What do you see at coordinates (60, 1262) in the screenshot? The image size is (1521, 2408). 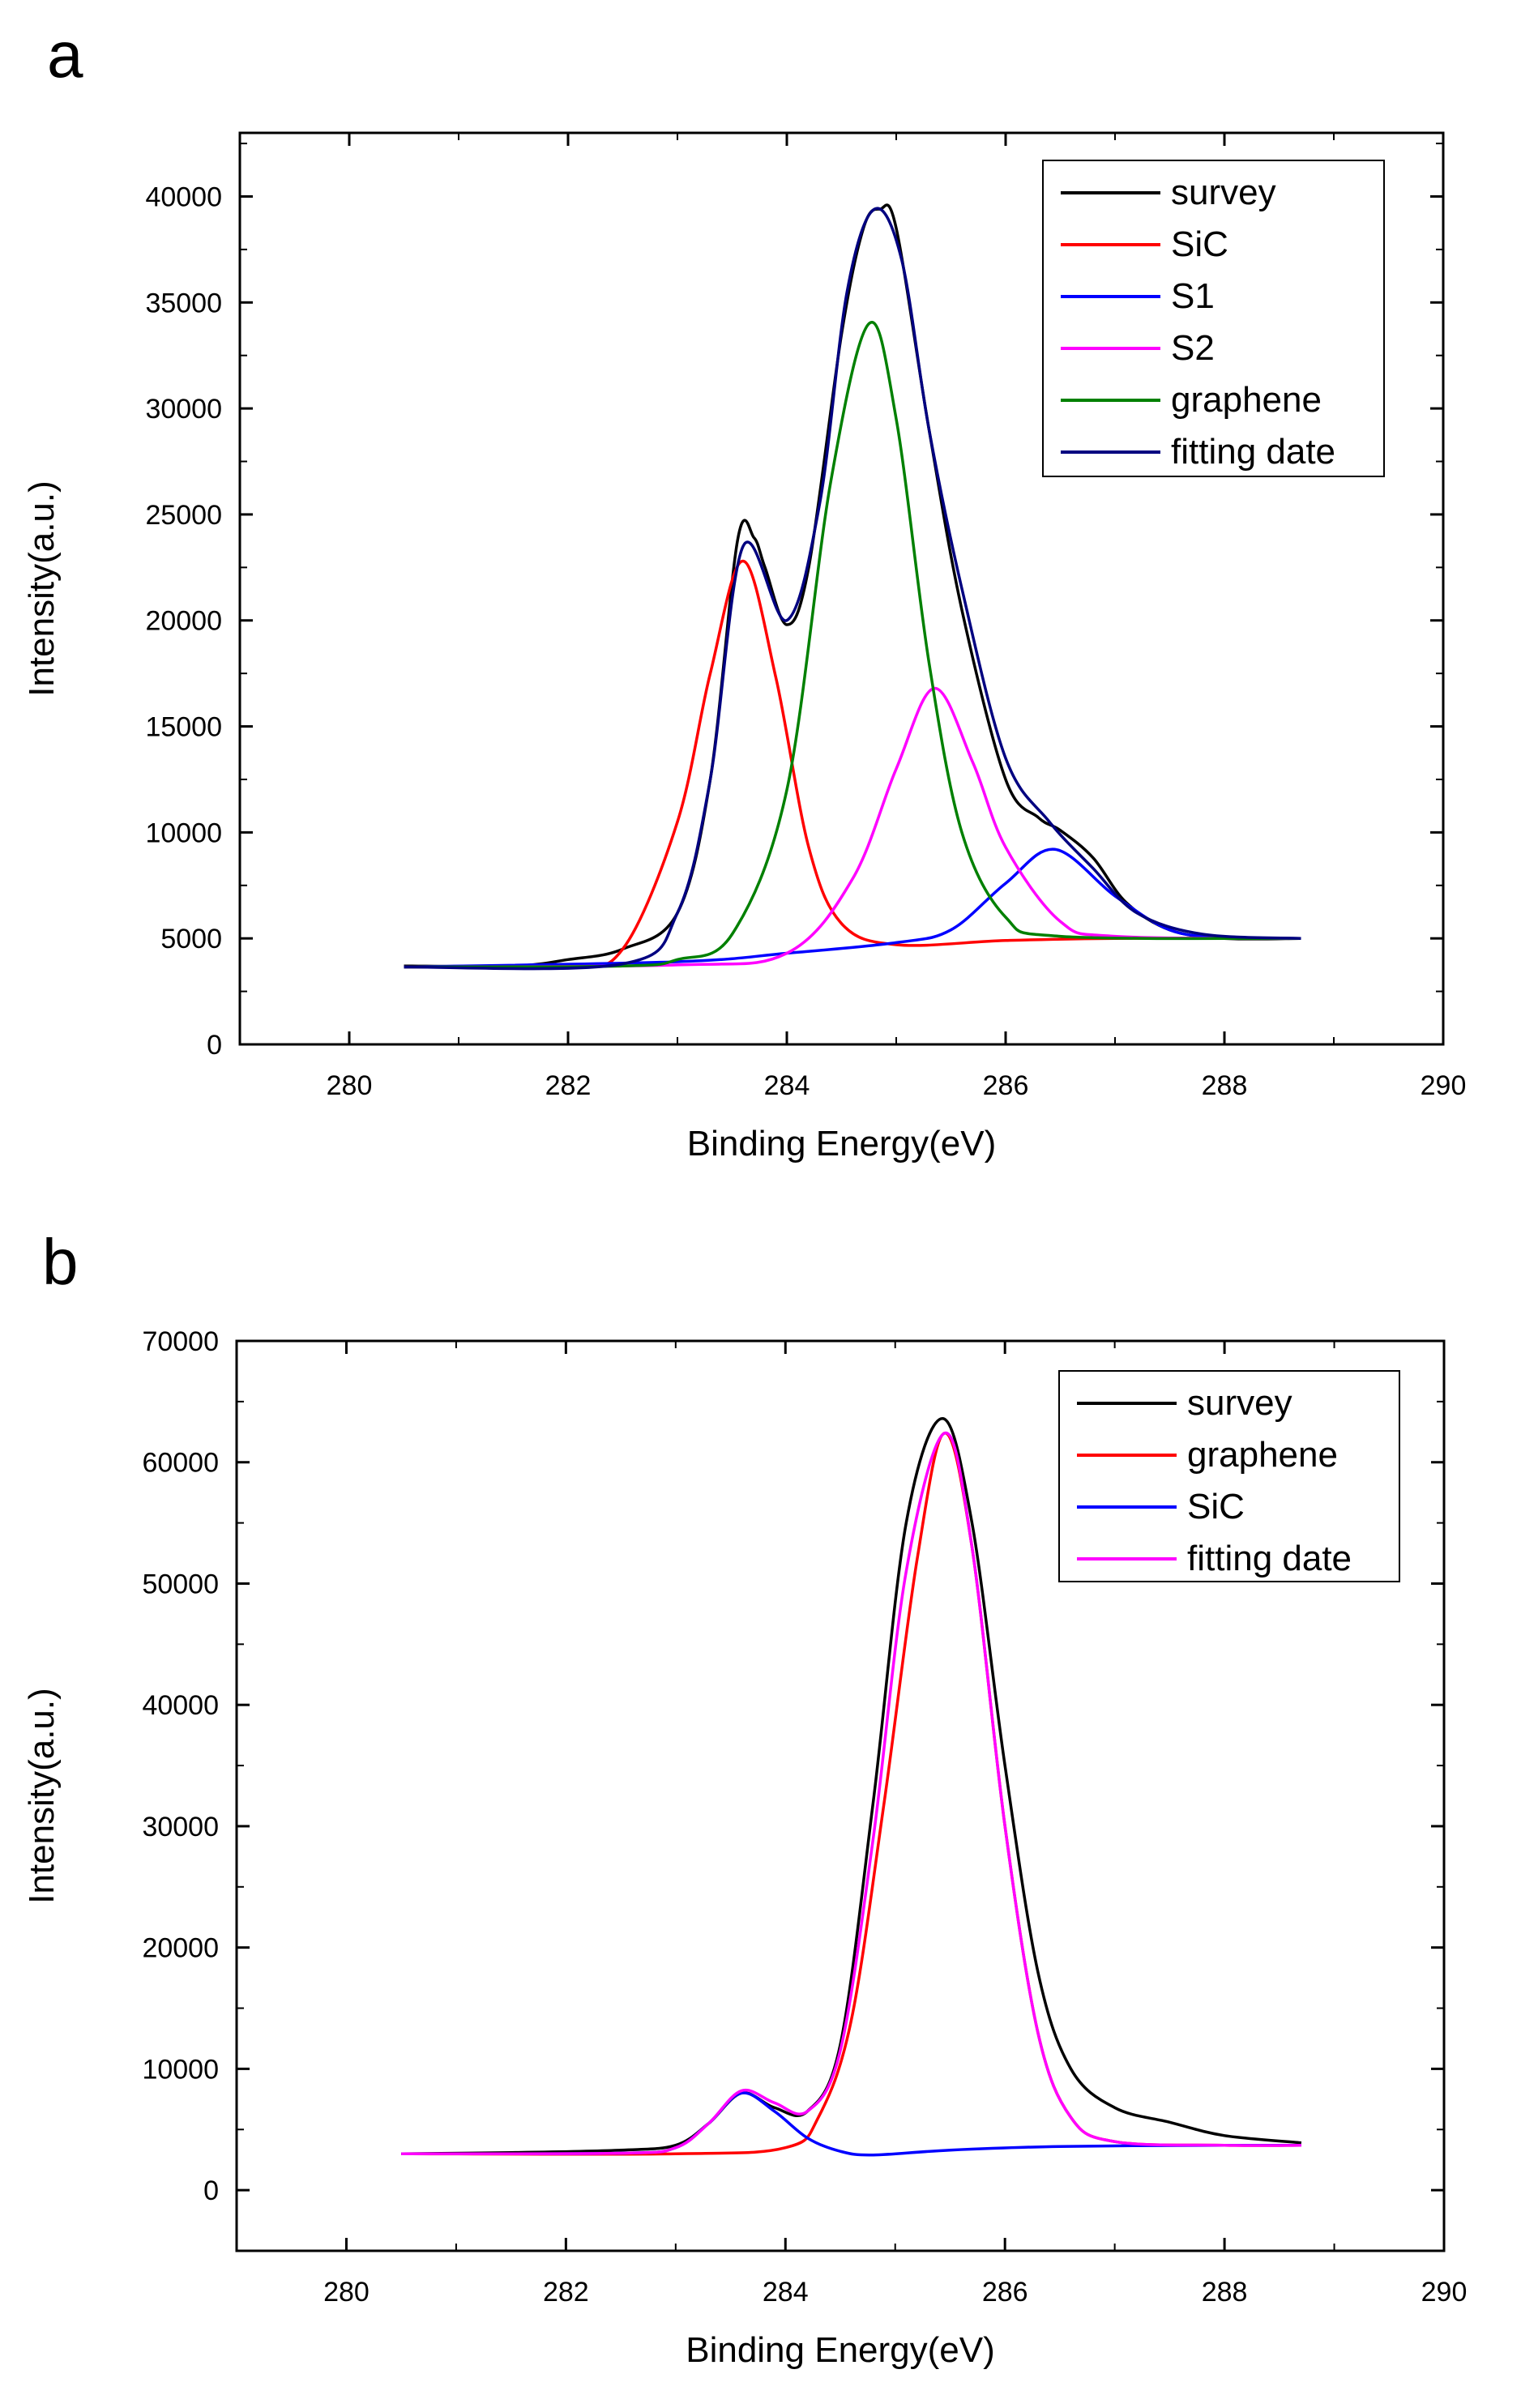 I see `panel-letter: b` at bounding box center [60, 1262].